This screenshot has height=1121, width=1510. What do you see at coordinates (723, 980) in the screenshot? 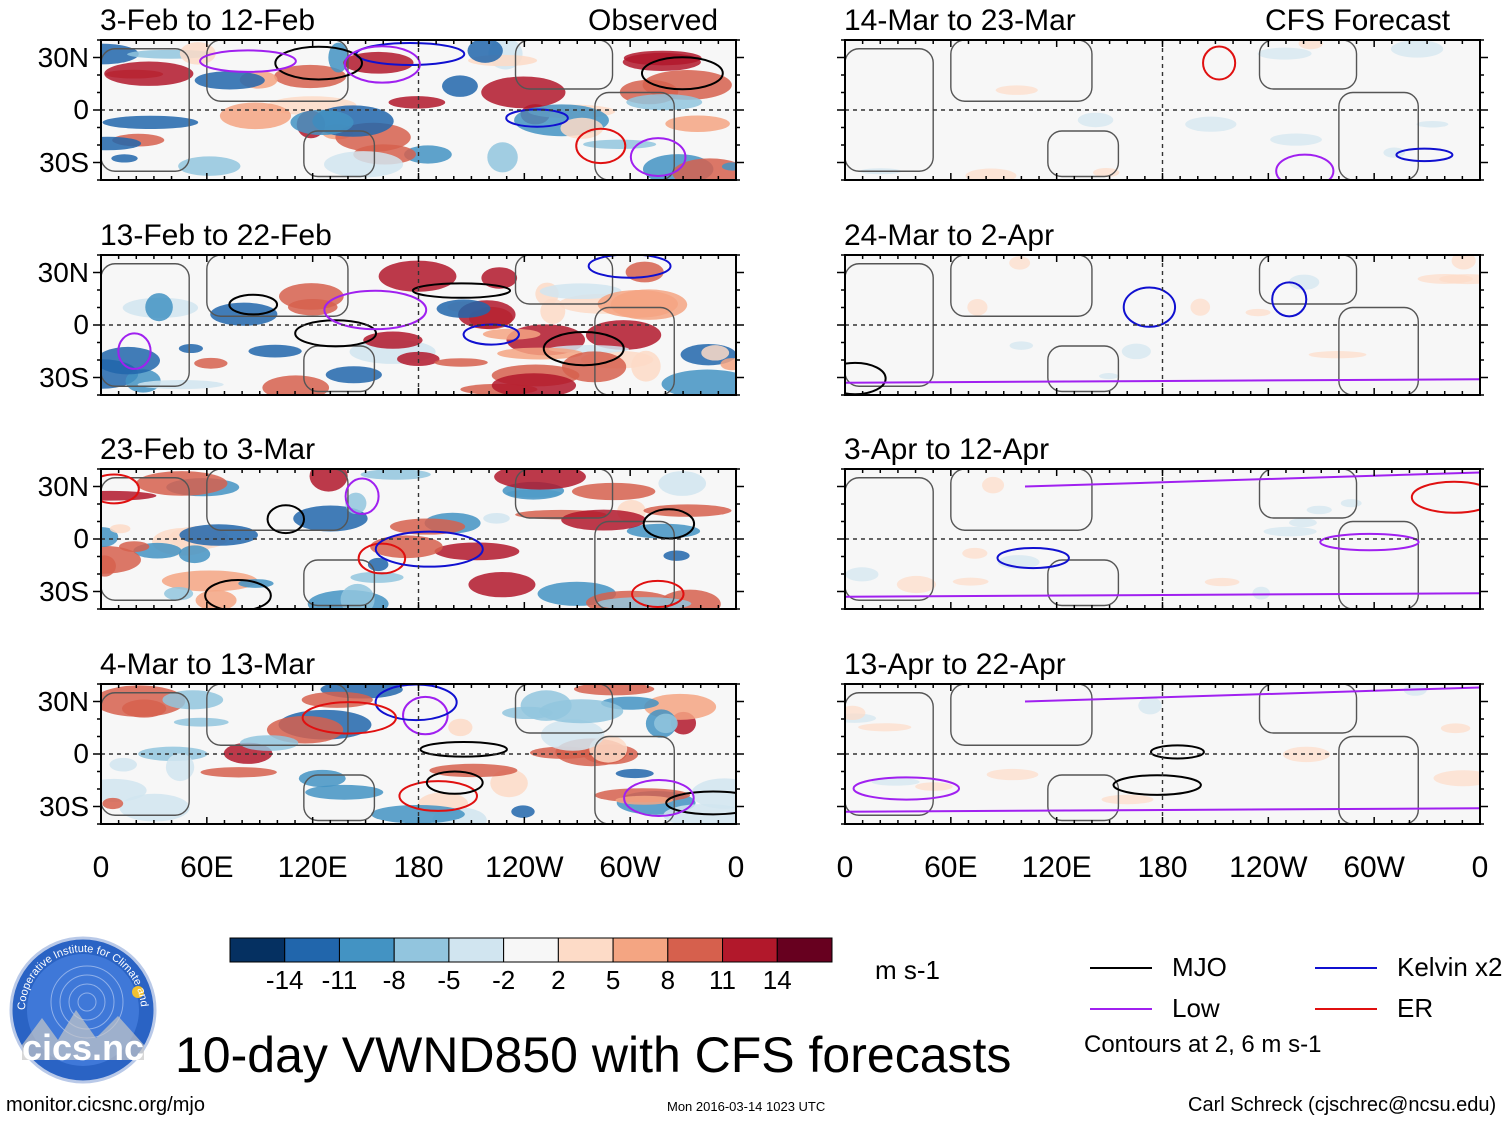
I see `colorbar-label: 11` at bounding box center [723, 980].